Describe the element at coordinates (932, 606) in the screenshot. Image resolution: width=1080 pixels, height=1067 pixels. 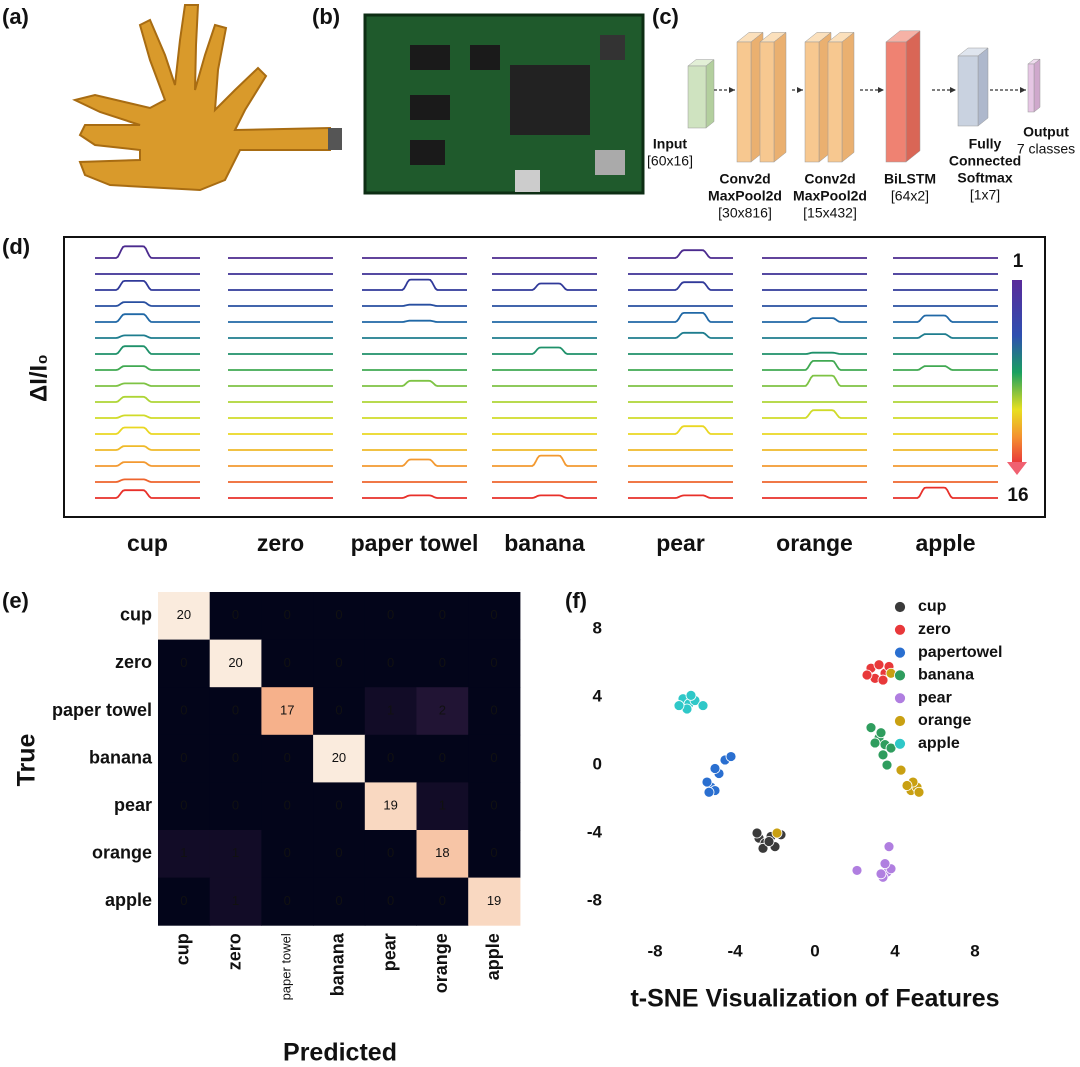
I see `legend-label: cup` at that location.